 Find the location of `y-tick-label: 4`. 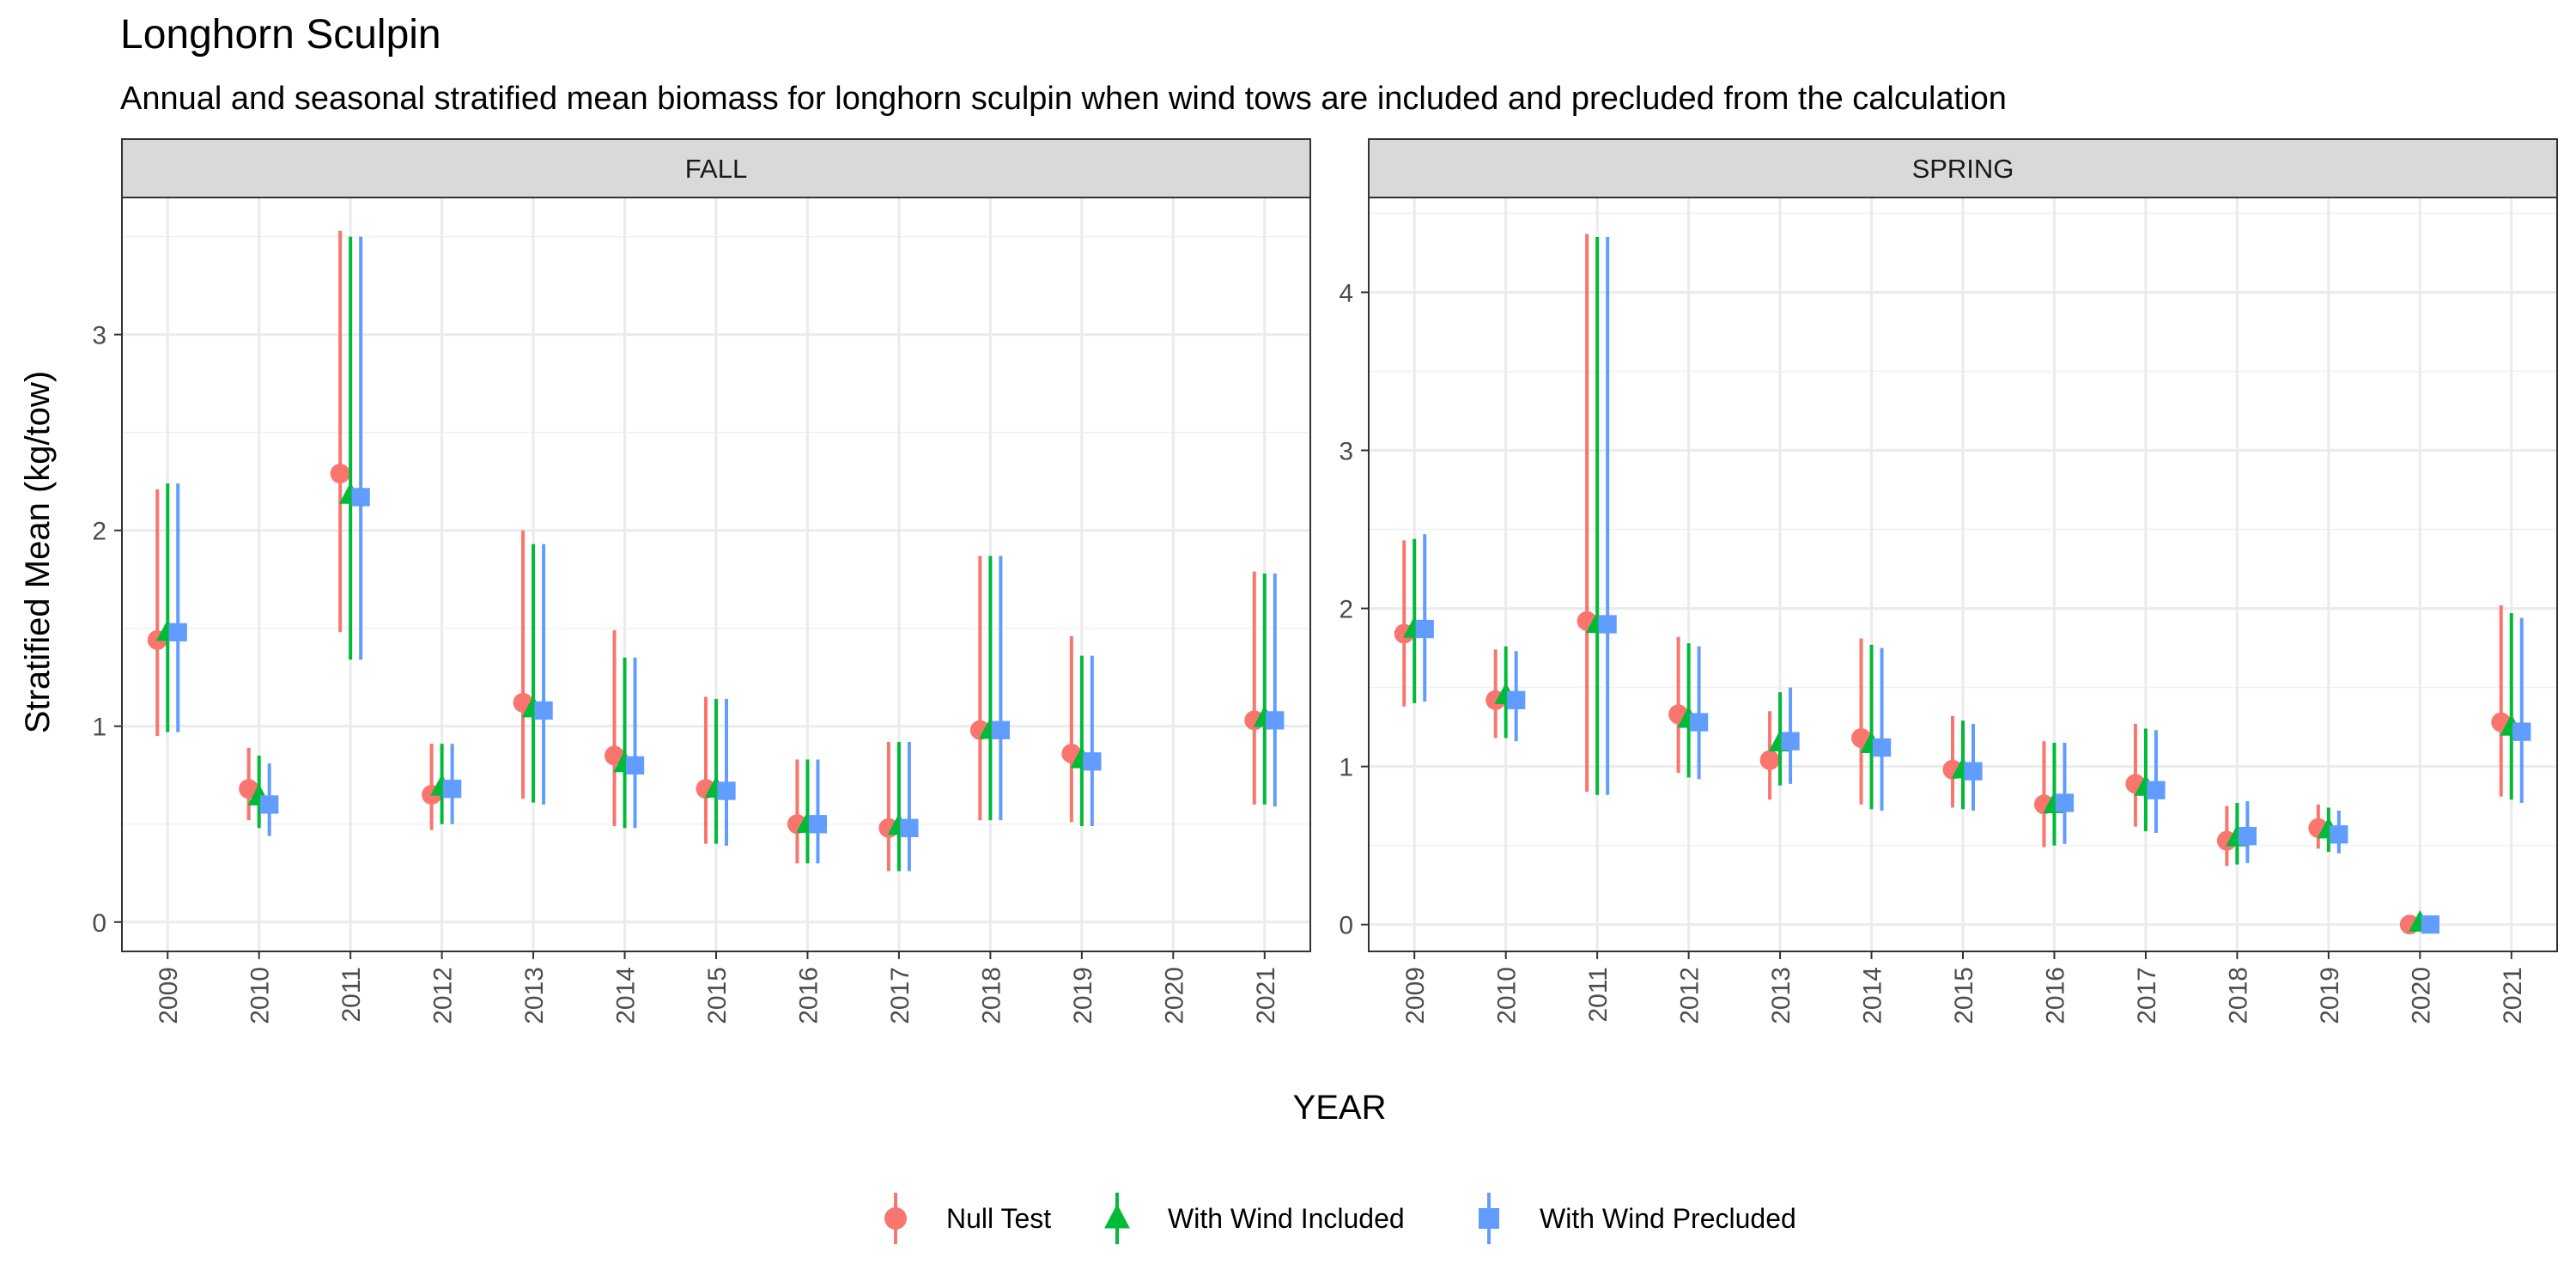

y-tick-label: 4 is located at coordinates (1346, 293).